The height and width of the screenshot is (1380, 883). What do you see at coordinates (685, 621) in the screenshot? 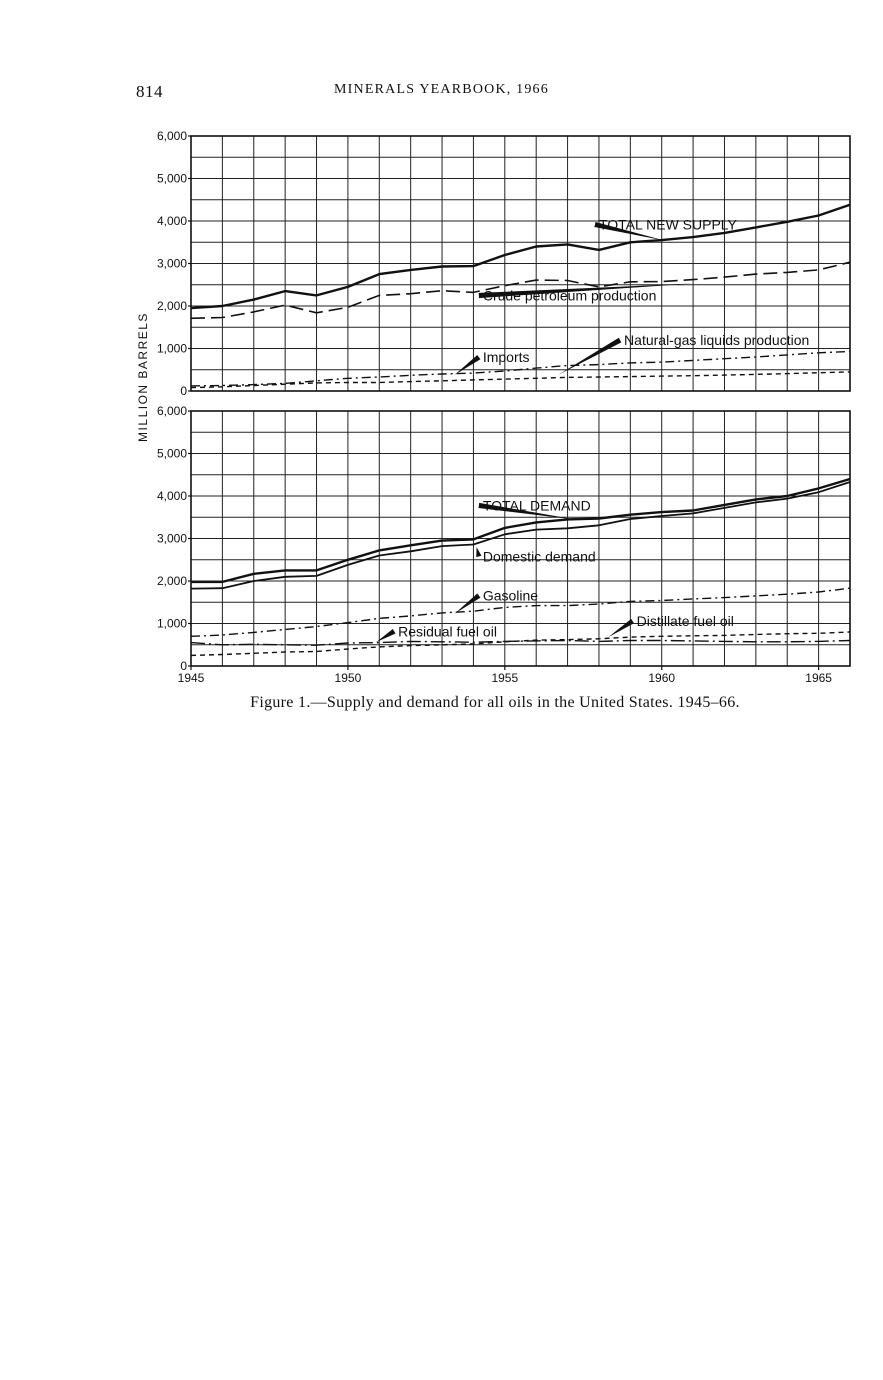
I see `series-label: Distillate fuel oil` at bounding box center [685, 621].